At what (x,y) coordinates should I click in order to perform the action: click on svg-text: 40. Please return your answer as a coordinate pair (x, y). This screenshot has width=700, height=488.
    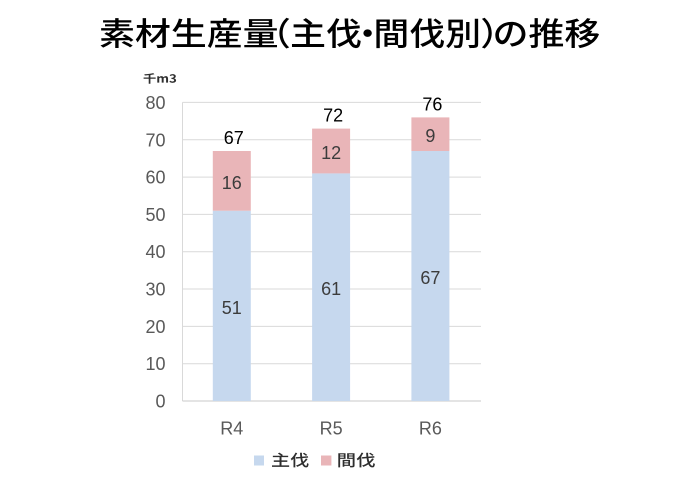
    Looking at the image, I should click on (155, 252).